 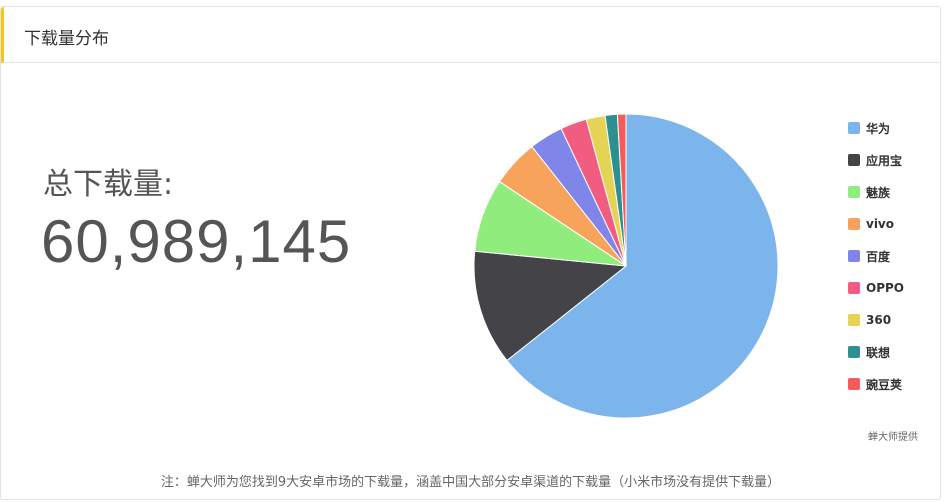 I want to click on legend-item: OPPO, so click(x=876, y=288).